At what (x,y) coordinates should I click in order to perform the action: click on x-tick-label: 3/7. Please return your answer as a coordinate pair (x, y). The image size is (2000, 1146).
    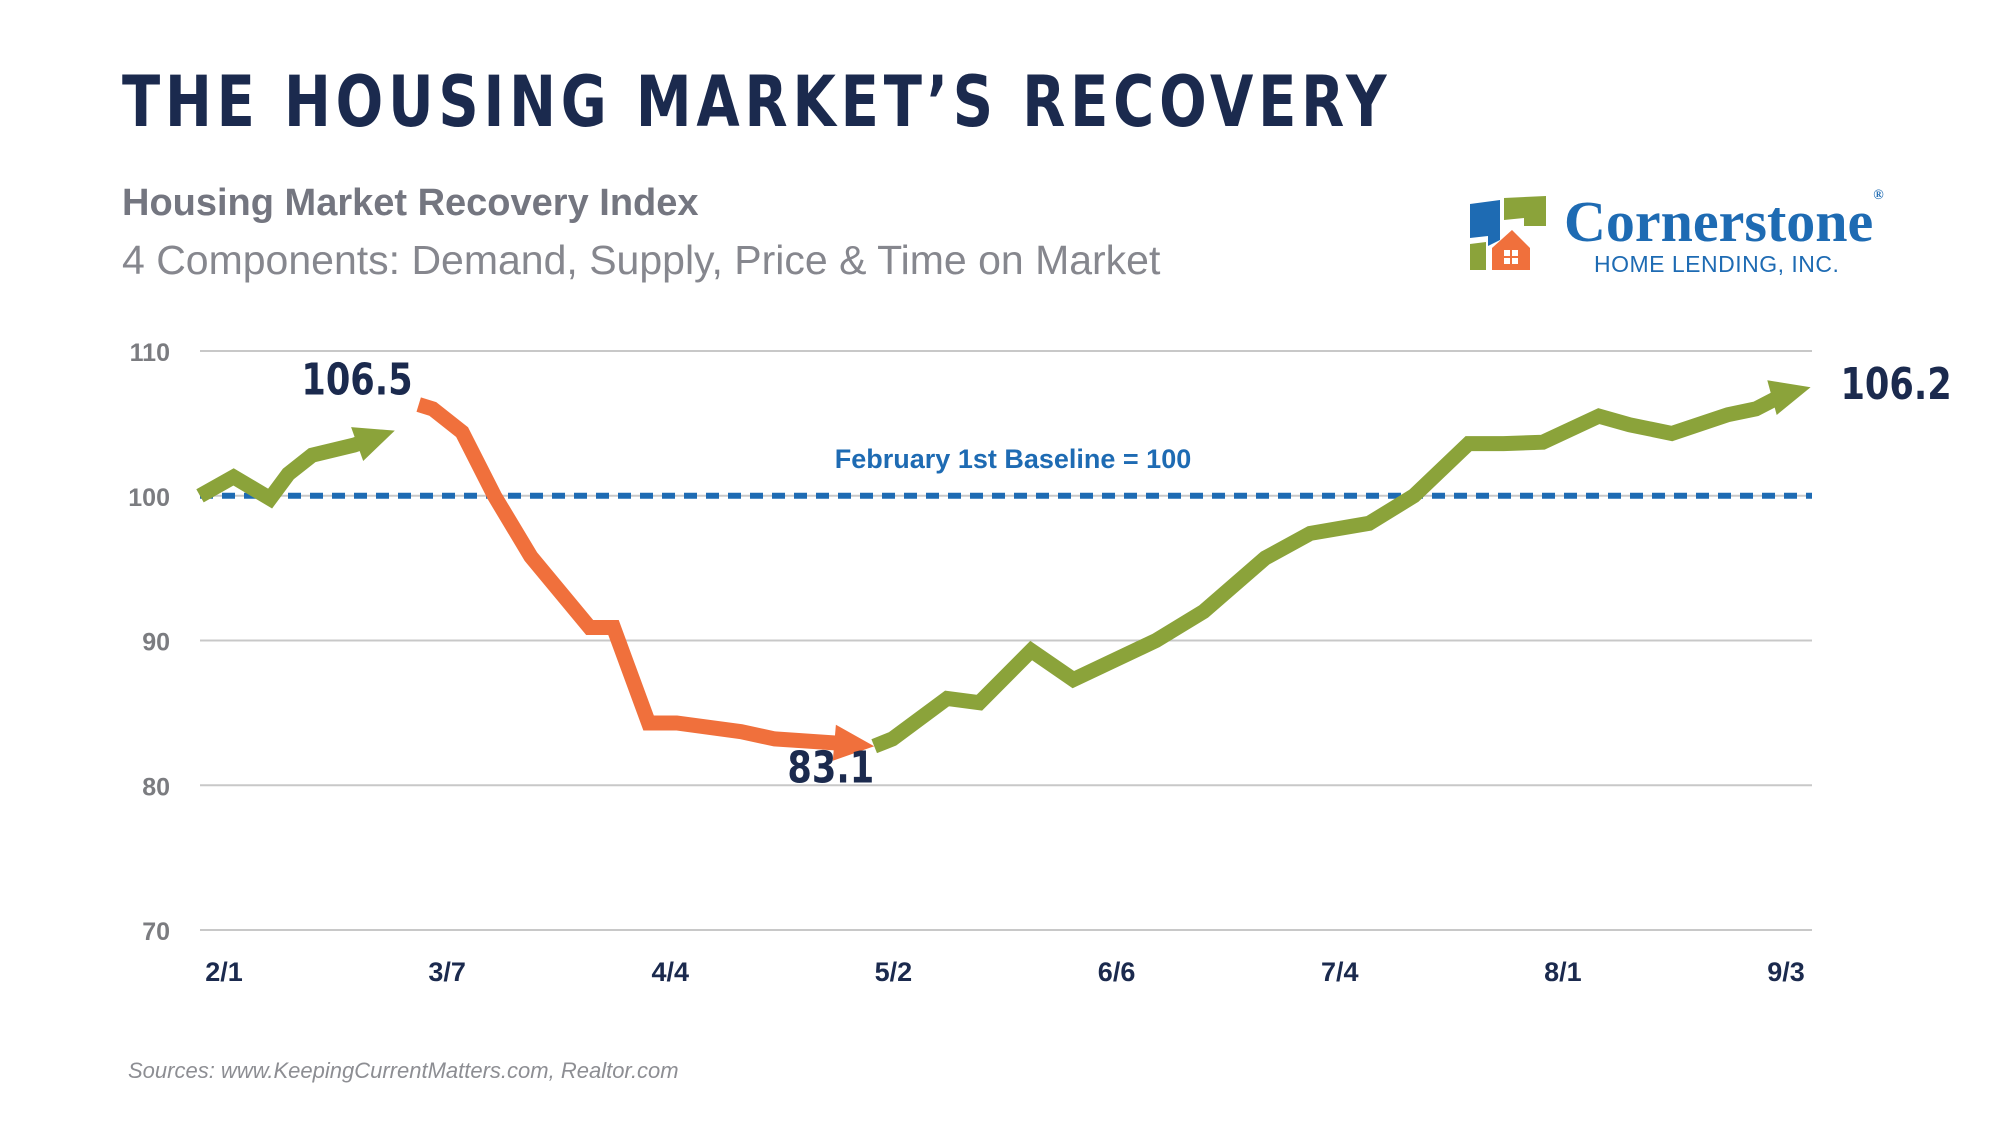
    Looking at the image, I should click on (447, 972).